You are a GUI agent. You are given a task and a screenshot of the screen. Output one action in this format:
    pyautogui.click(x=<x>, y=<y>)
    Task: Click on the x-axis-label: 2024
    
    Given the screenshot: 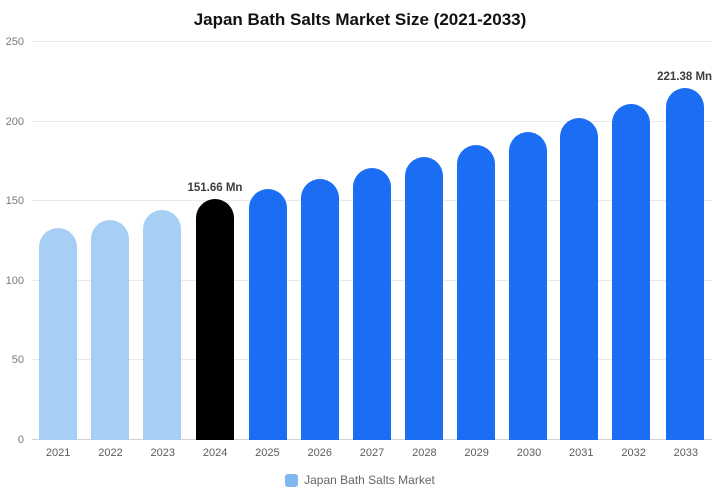 What is the action you would take?
    pyautogui.click(x=215, y=453)
    